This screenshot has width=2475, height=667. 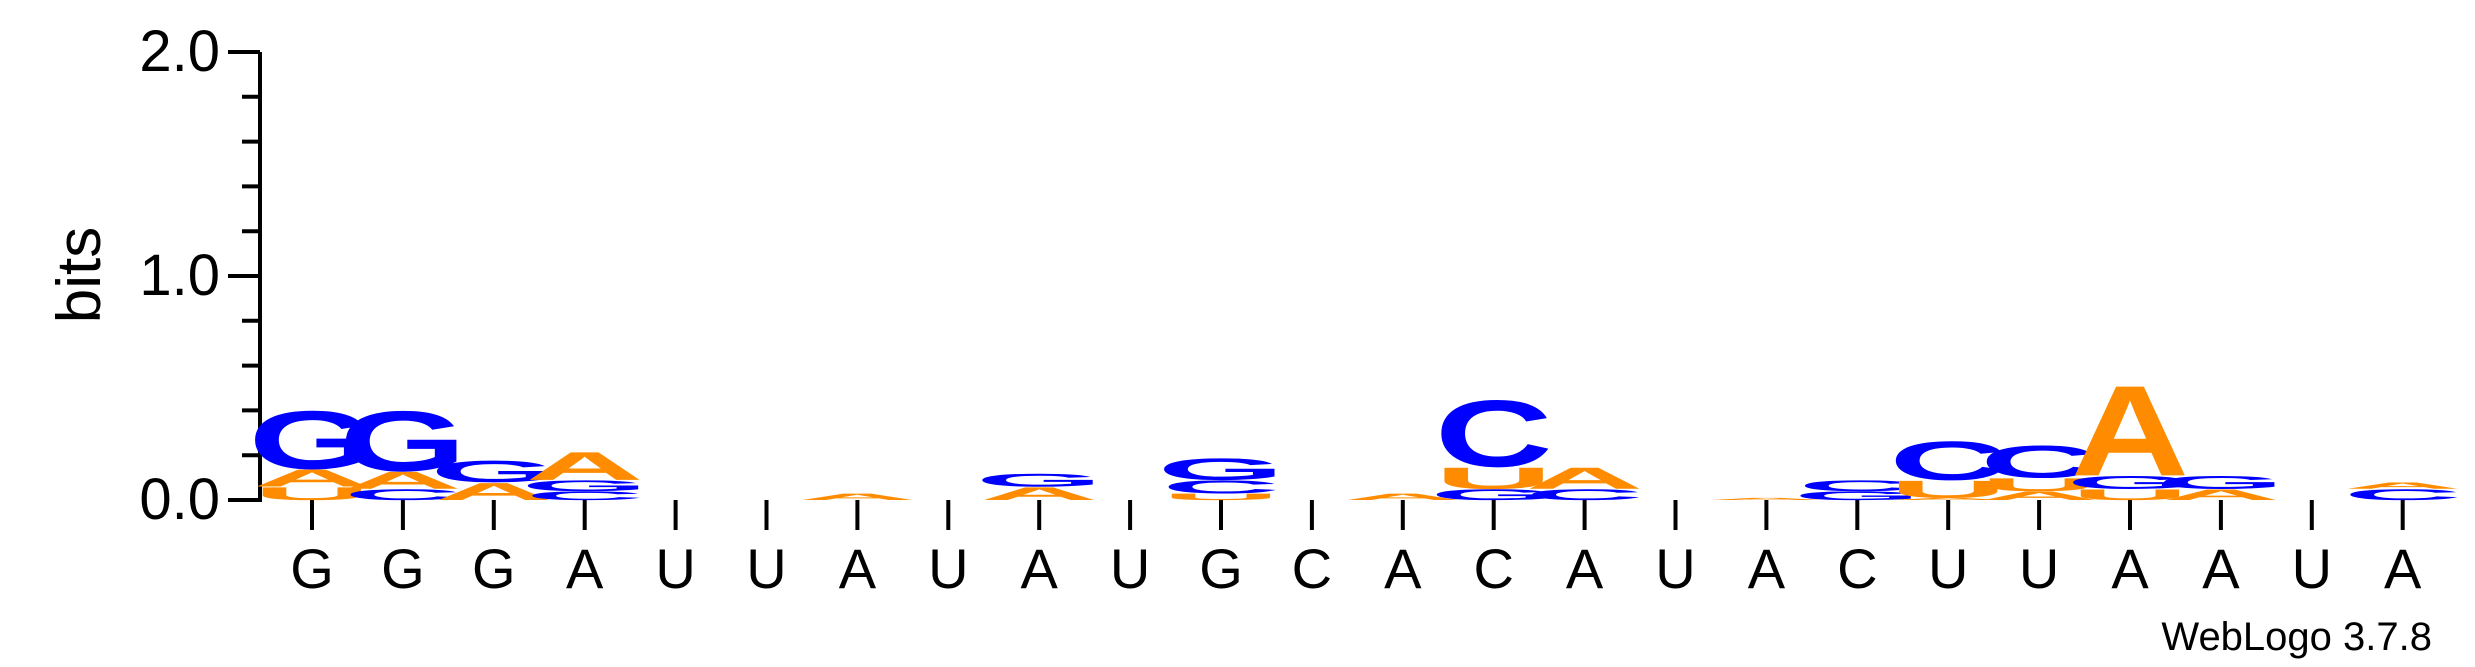 What do you see at coordinates (179, 499) in the screenshot?
I see `y-tick-label: 0.0` at bounding box center [179, 499].